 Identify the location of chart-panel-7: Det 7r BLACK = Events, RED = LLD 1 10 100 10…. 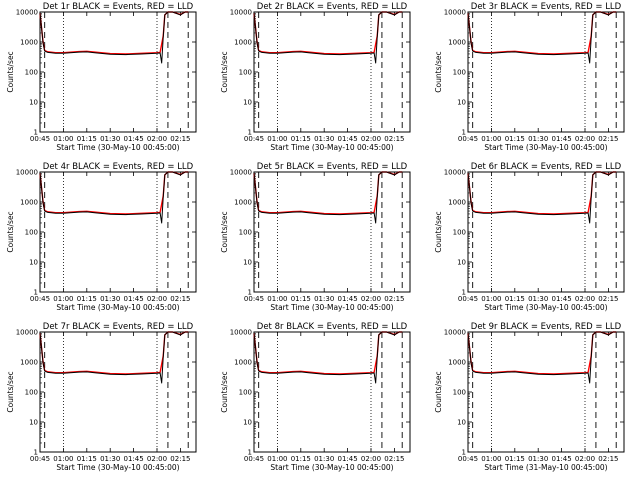
(101, 397).